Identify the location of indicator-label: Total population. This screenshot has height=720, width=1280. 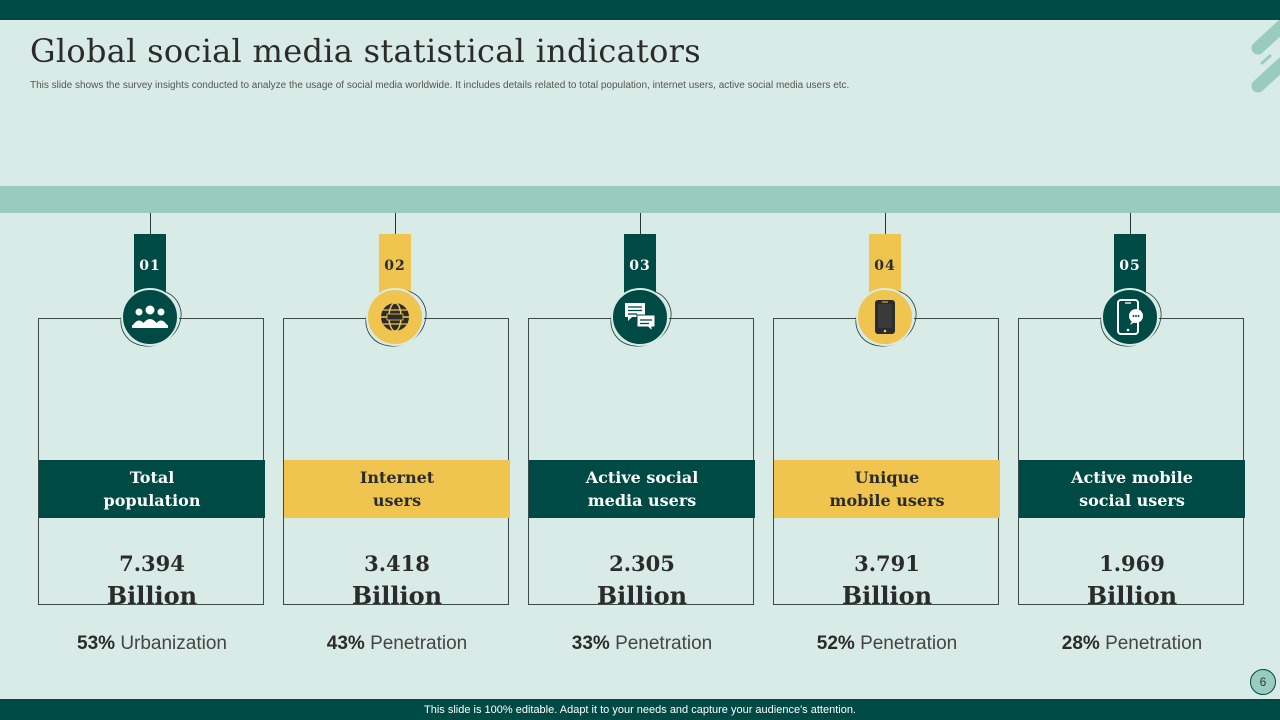
(152, 489).